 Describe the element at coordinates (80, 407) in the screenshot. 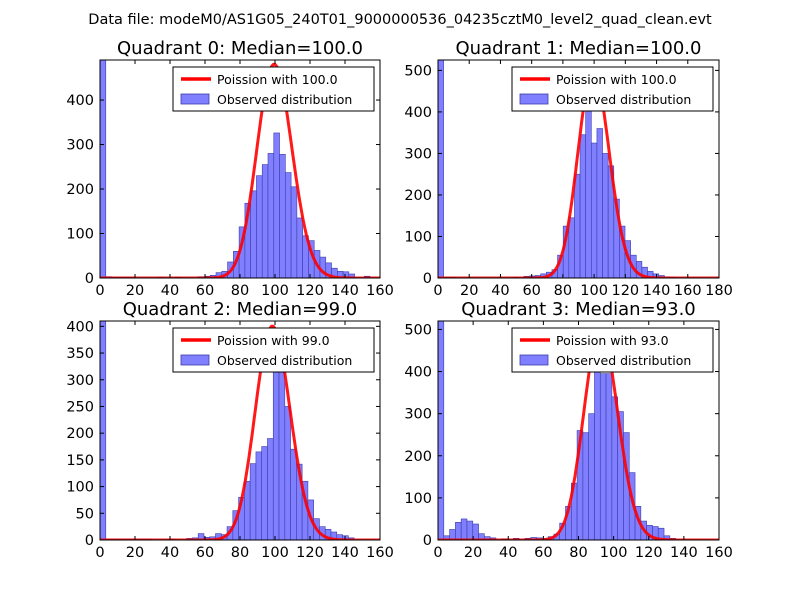

I see `y-tick-label: 250` at that location.